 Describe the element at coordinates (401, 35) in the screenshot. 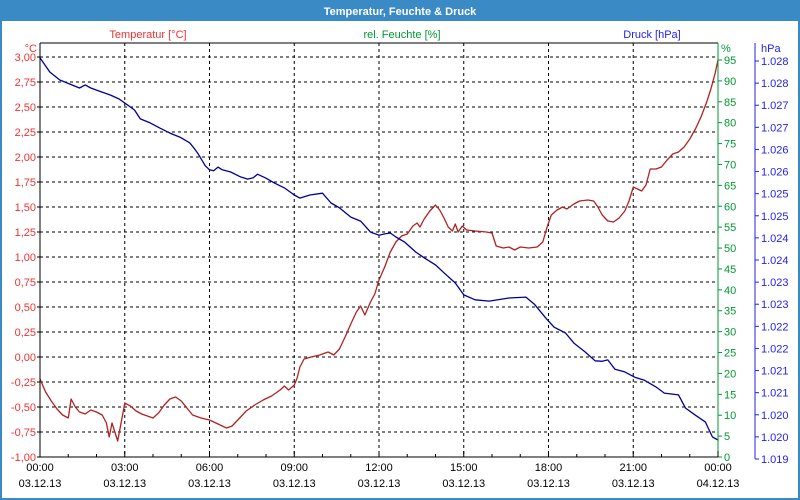

I see `humidity-axis-title: rel. Feuchte [%]` at that location.